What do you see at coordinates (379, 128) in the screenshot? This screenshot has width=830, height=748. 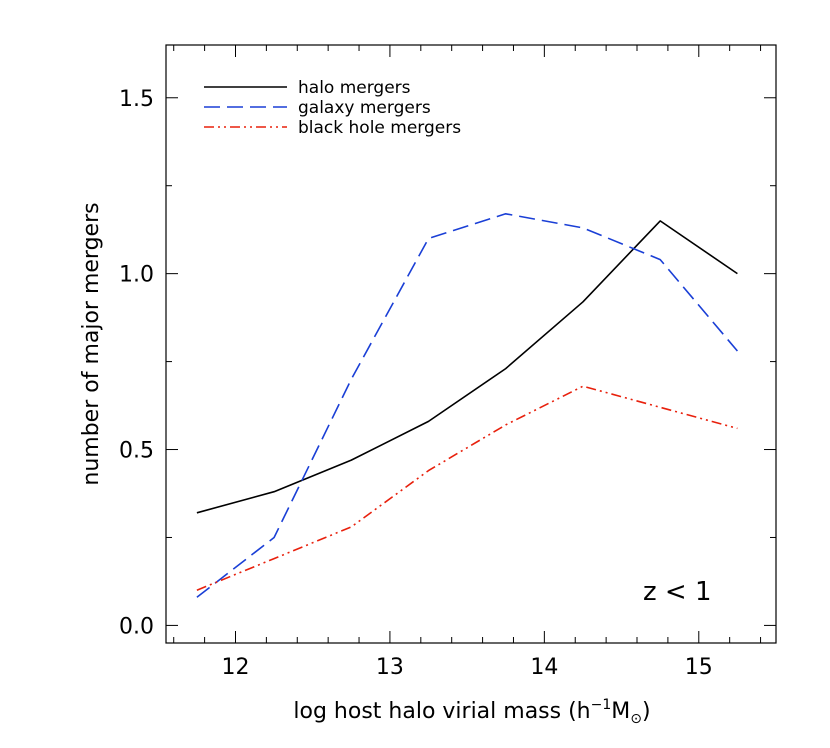 I see `legend-label-3: black hole mergers` at bounding box center [379, 128].